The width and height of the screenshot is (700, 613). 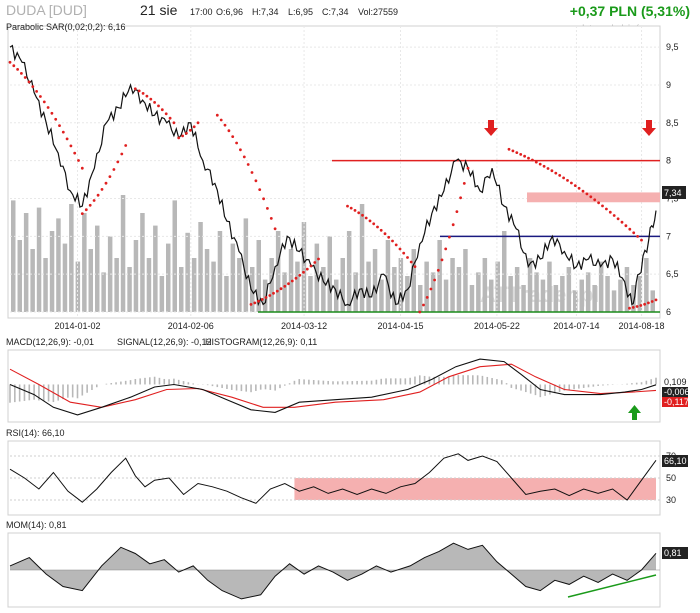 I want to click on mom-value: 0,81, so click(x=673, y=553).